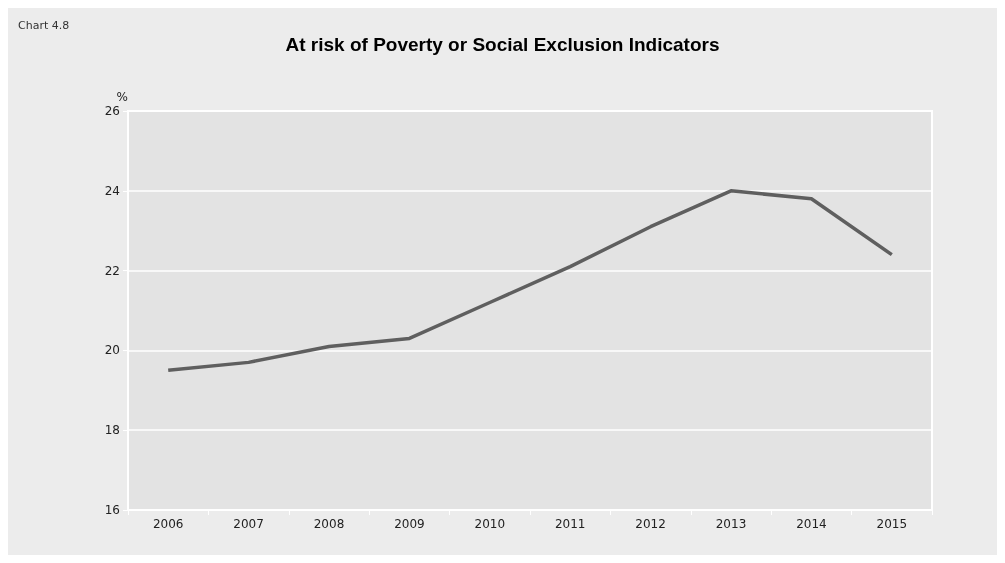 This screenshot has height=563, width=1005. Describe the element at coordinates (168, 524) in the screenshot. I see `x-tick-label: 2006` at that location.